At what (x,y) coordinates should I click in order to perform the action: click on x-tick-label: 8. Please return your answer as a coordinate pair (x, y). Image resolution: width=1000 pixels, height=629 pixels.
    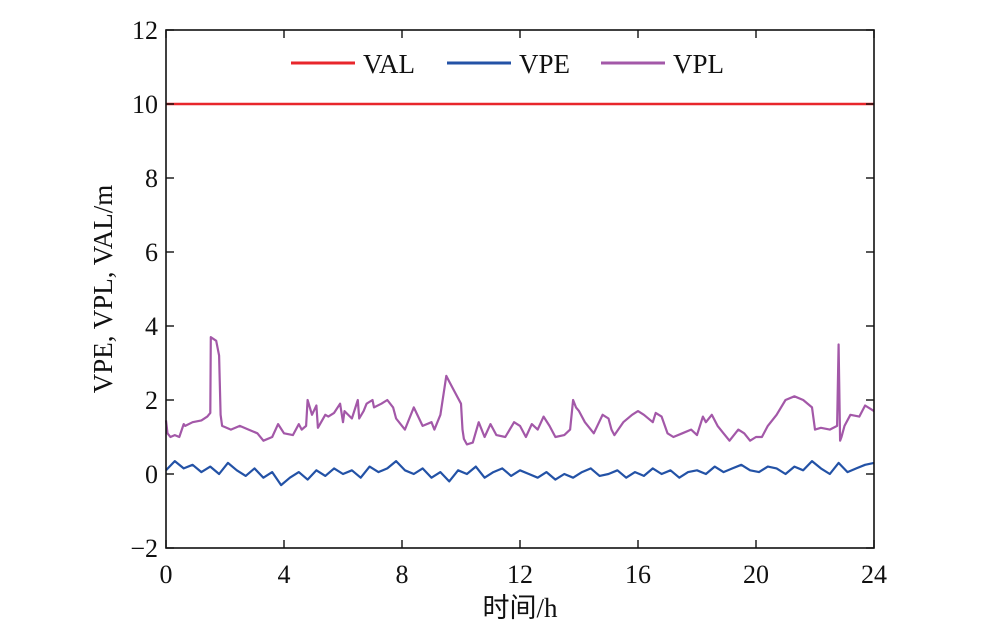
    Looking at the image, I should click on (402, 574).